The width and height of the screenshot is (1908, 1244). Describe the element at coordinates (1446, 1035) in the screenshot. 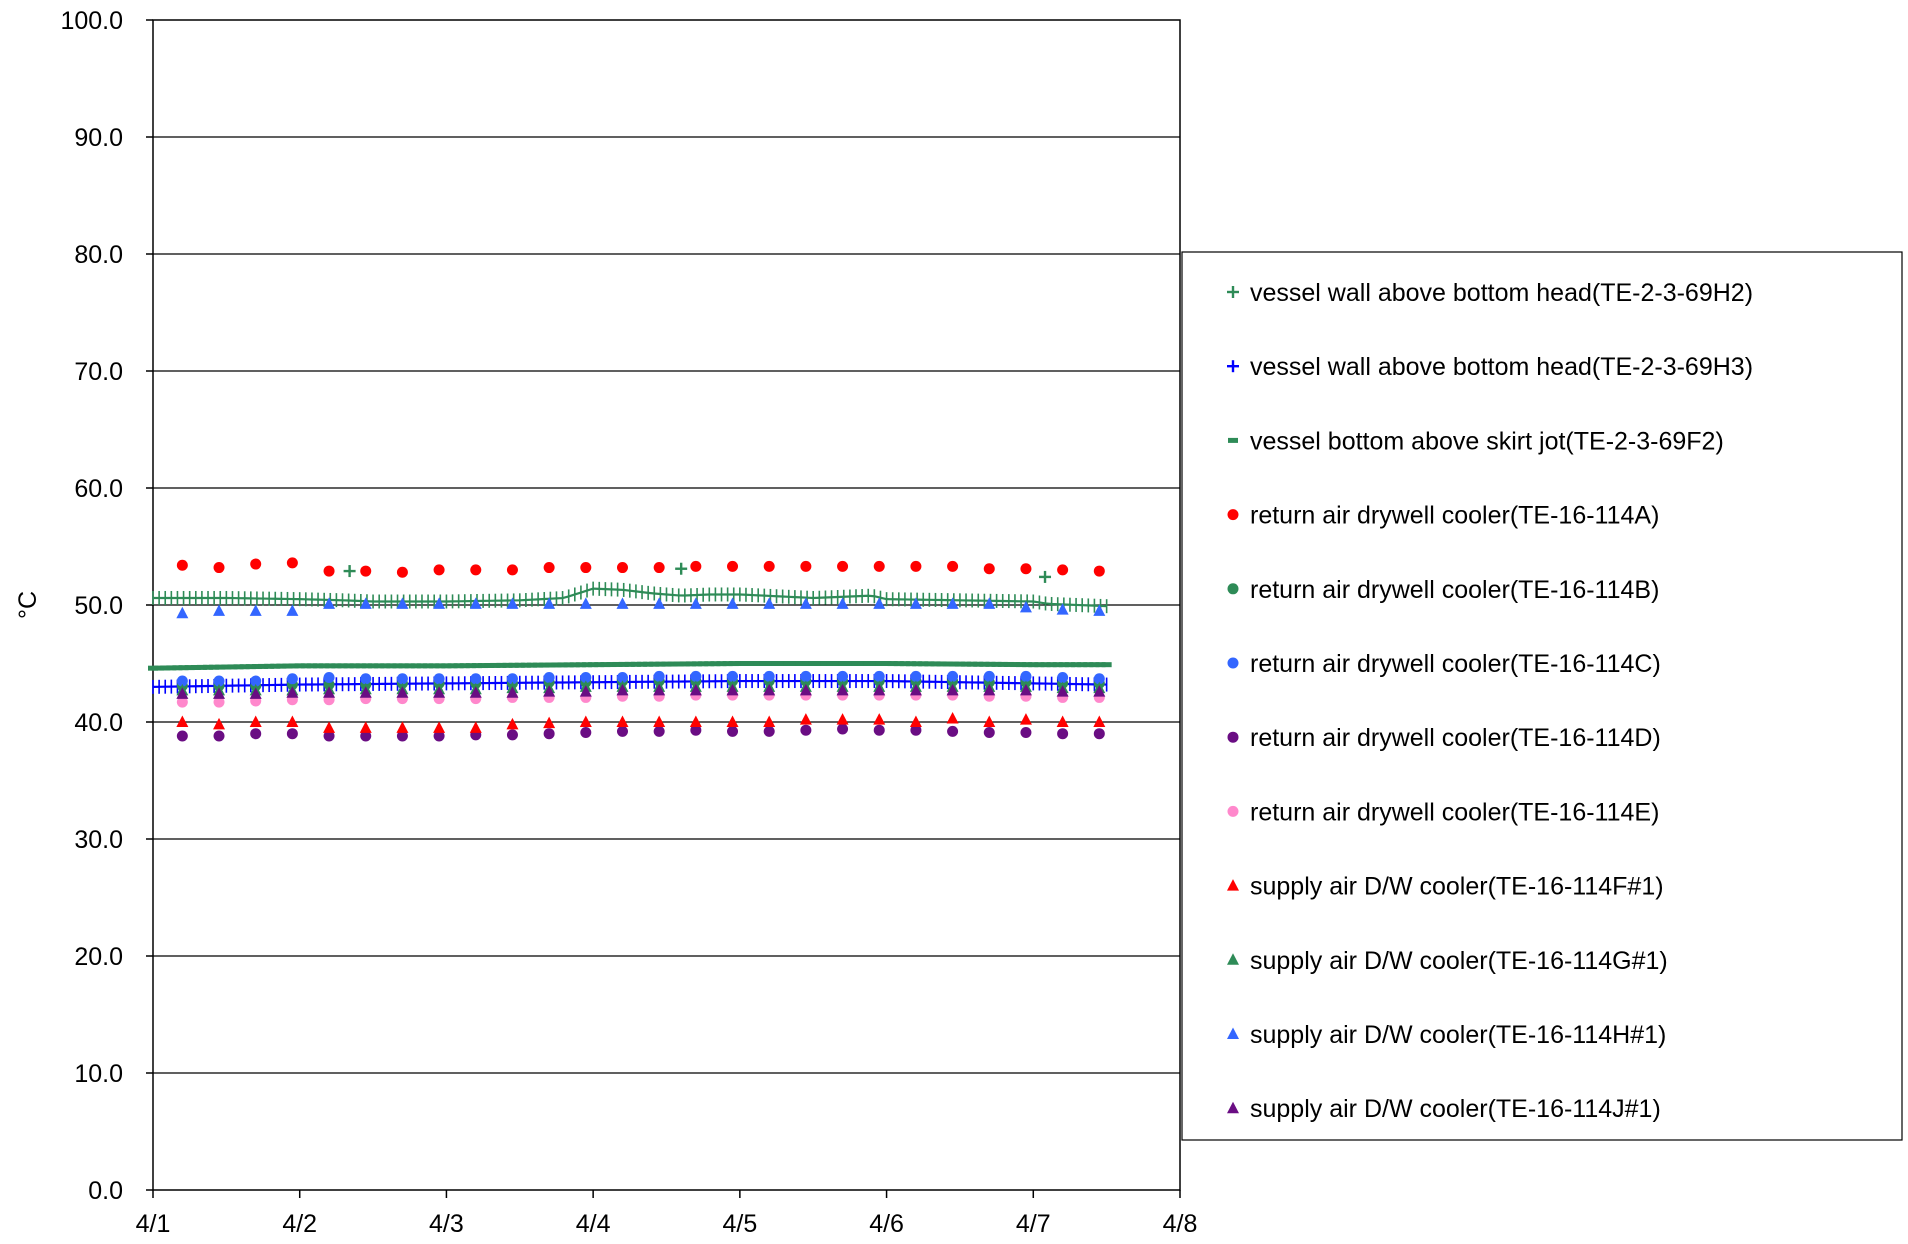

I see `legend-item: supply air D/W cooler(TE-16-114H#1)` at that location.